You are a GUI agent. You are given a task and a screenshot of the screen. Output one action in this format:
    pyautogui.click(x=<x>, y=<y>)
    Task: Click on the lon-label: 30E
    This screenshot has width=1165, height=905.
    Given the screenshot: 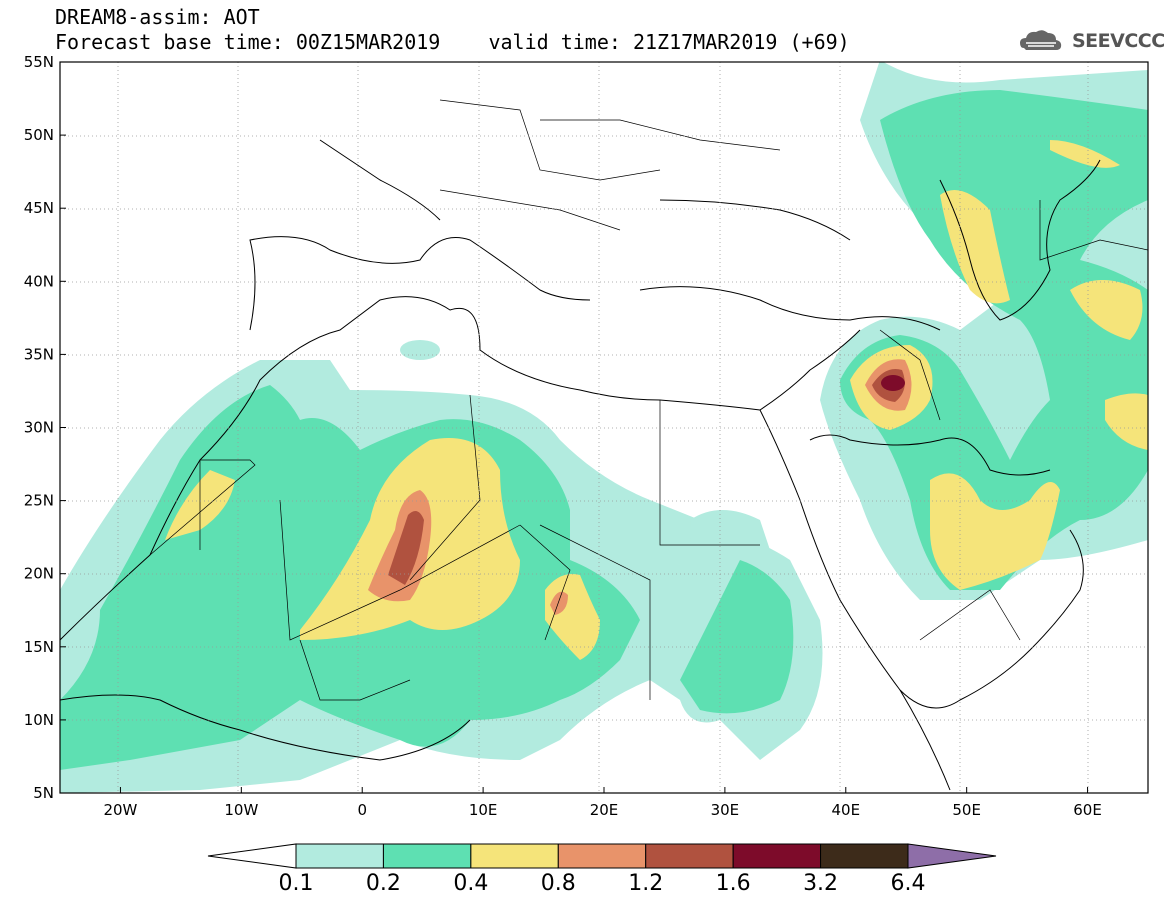 What is the action you would take?
    pyautogui.click(x=725, y=810)
    